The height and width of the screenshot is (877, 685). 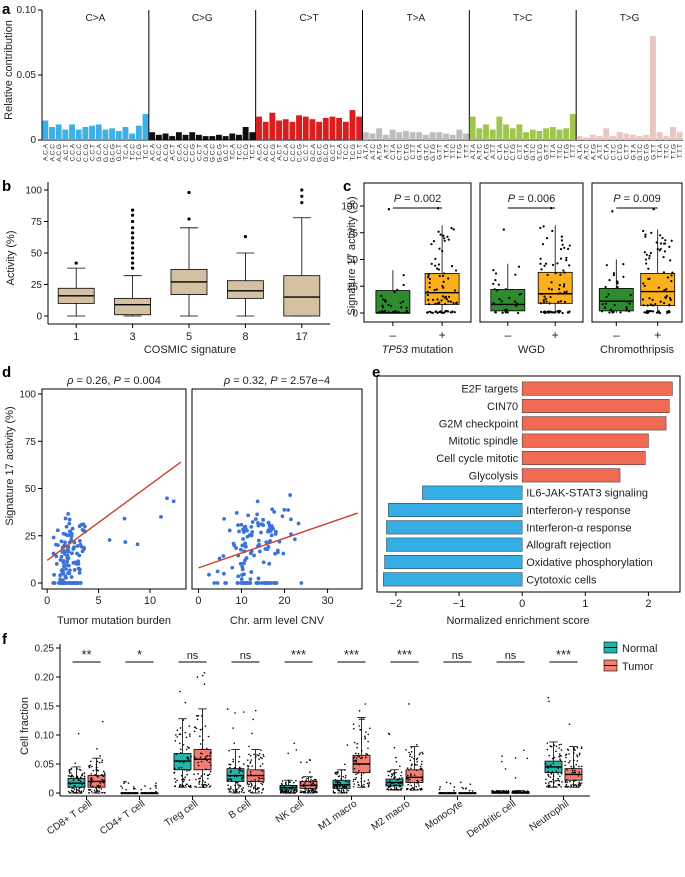 I want to click on panel-c-pvalue: P = 0.009, so click(x=636, y=199).